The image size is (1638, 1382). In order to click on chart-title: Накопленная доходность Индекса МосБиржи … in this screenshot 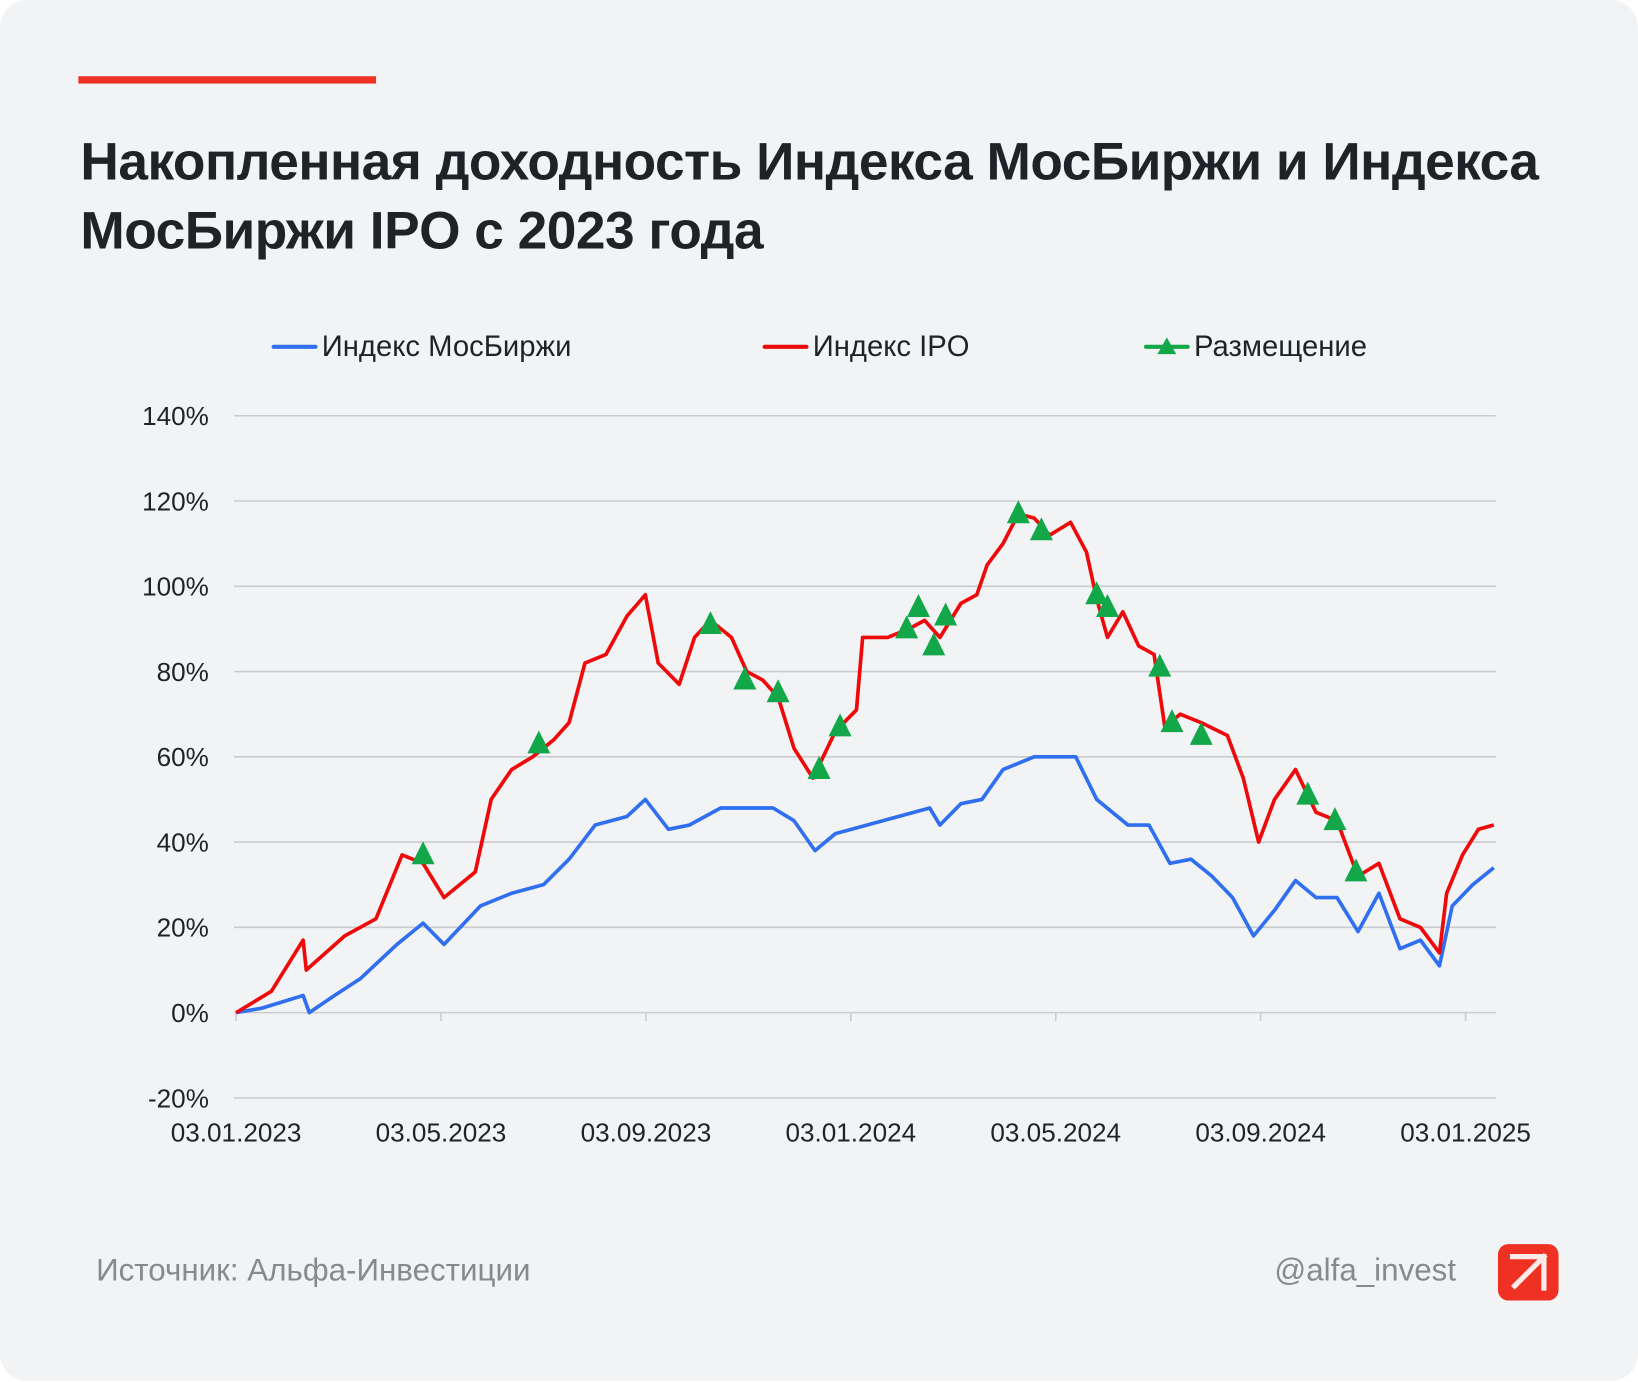, I will do `click(809, 196)`.